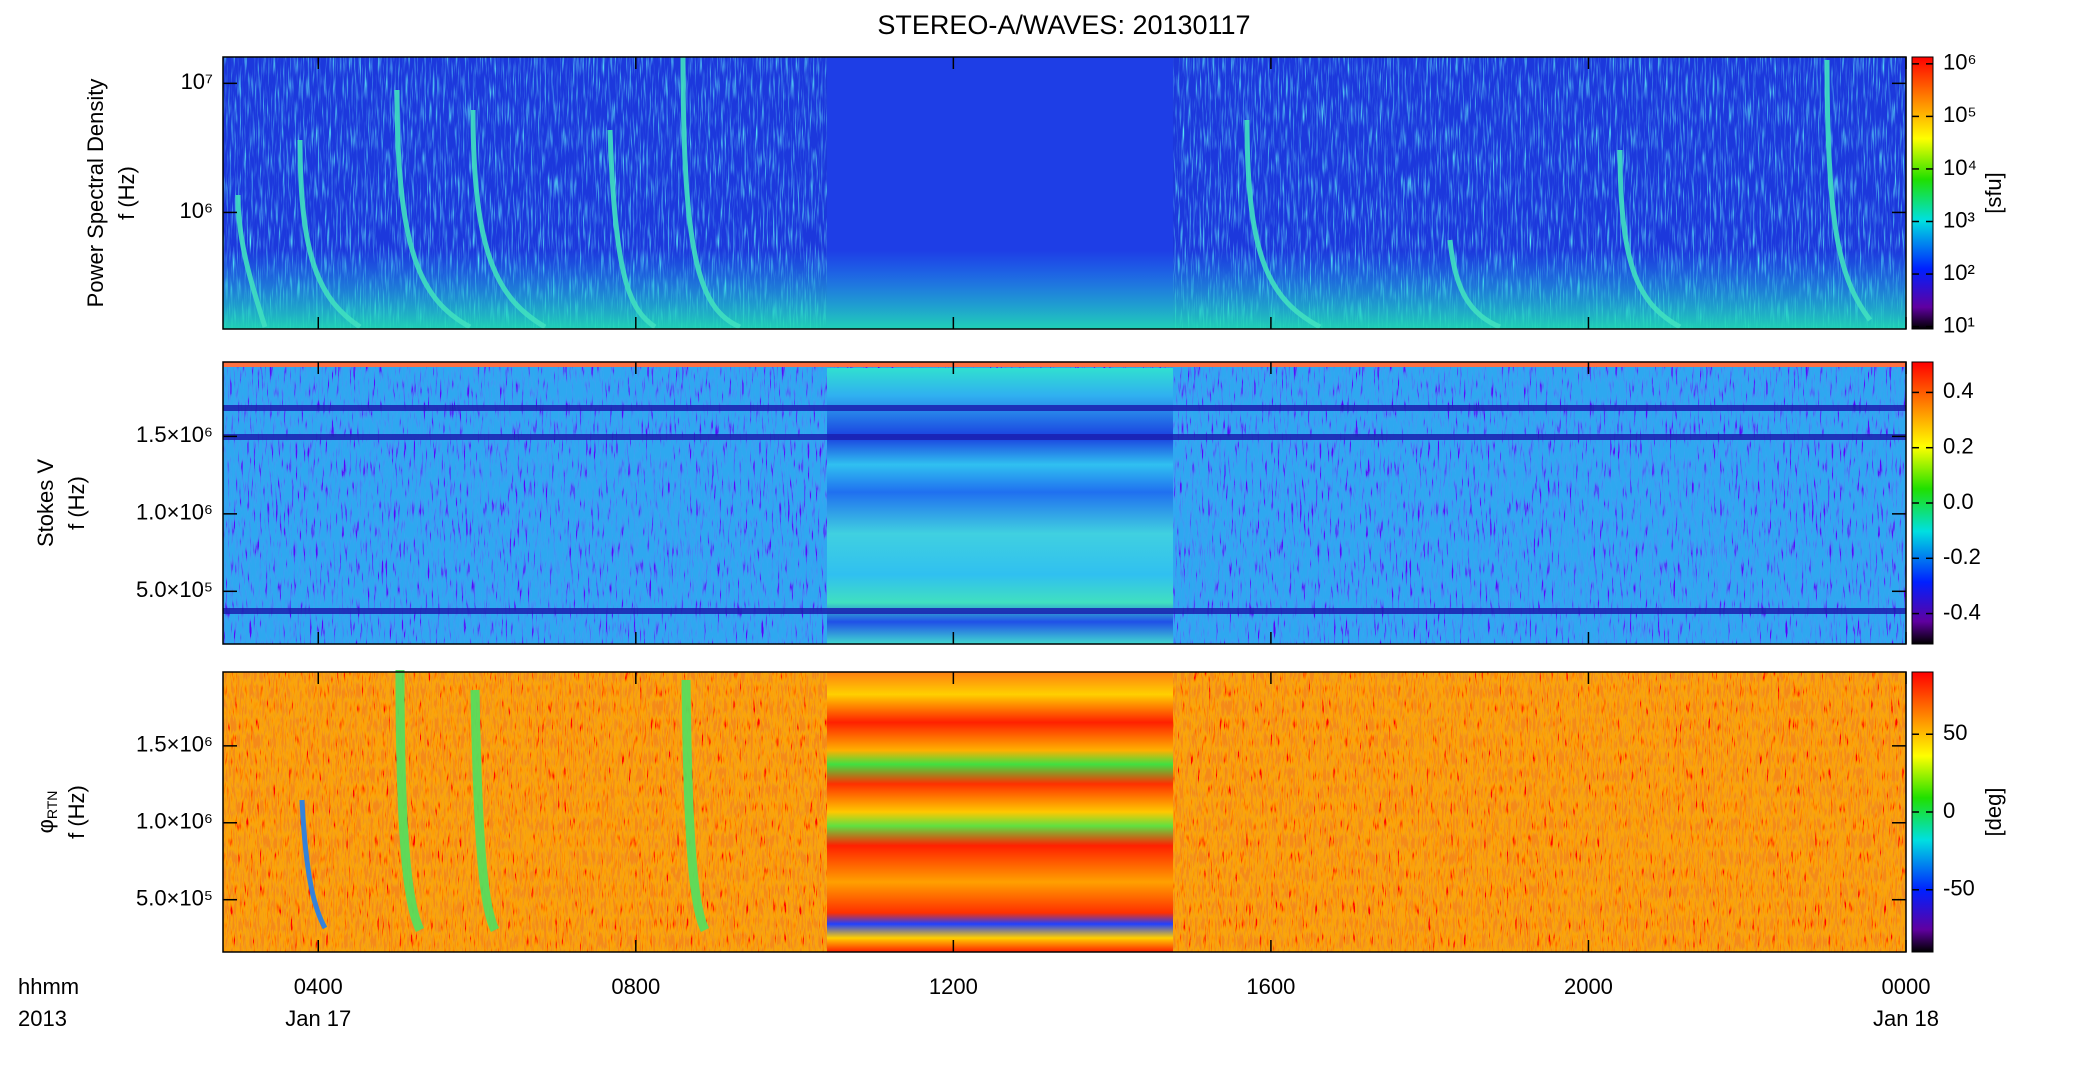 This screenshot has width=2096, height=1080. I want to click on colorbar-tick-label: 10⁵, so click(1960, 114).